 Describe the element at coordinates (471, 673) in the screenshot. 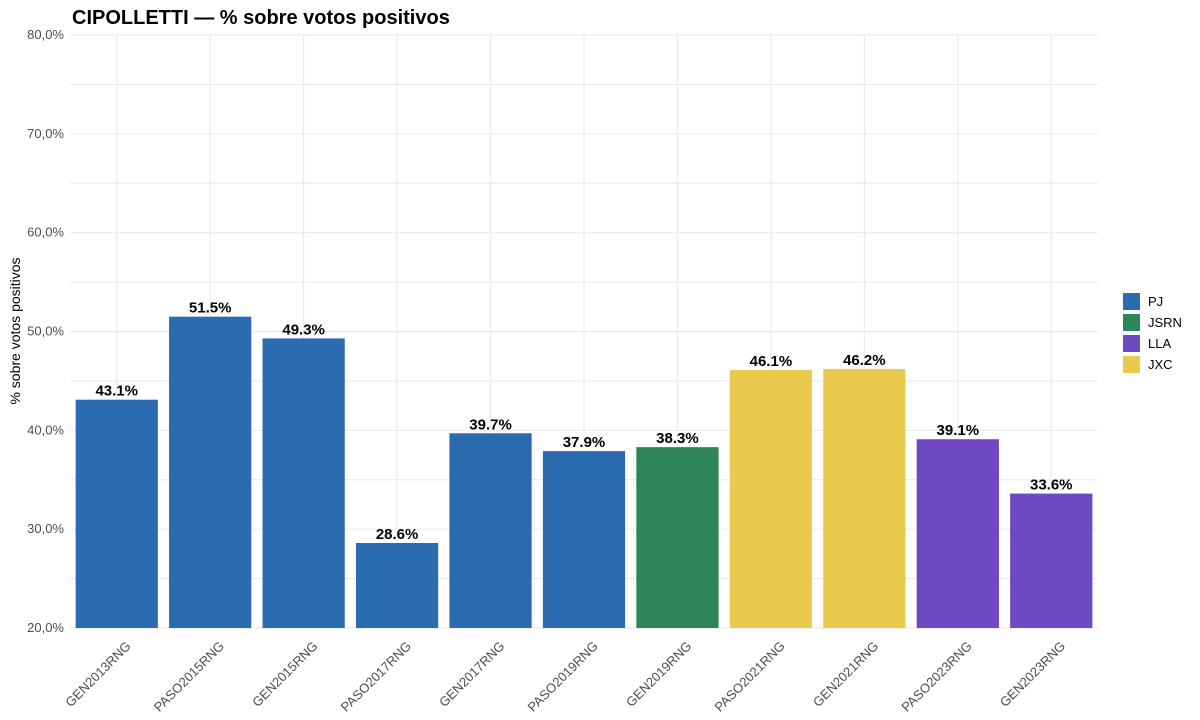

I see `x-tick-label: GEN2017RNG` at that location.